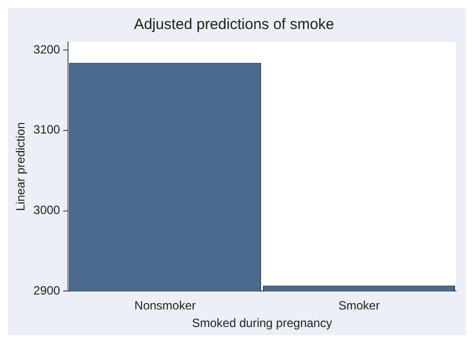 The width and height of the screenshot is (474, 343). I want to click on x-tick-label: Smoker, so click(359, 305).